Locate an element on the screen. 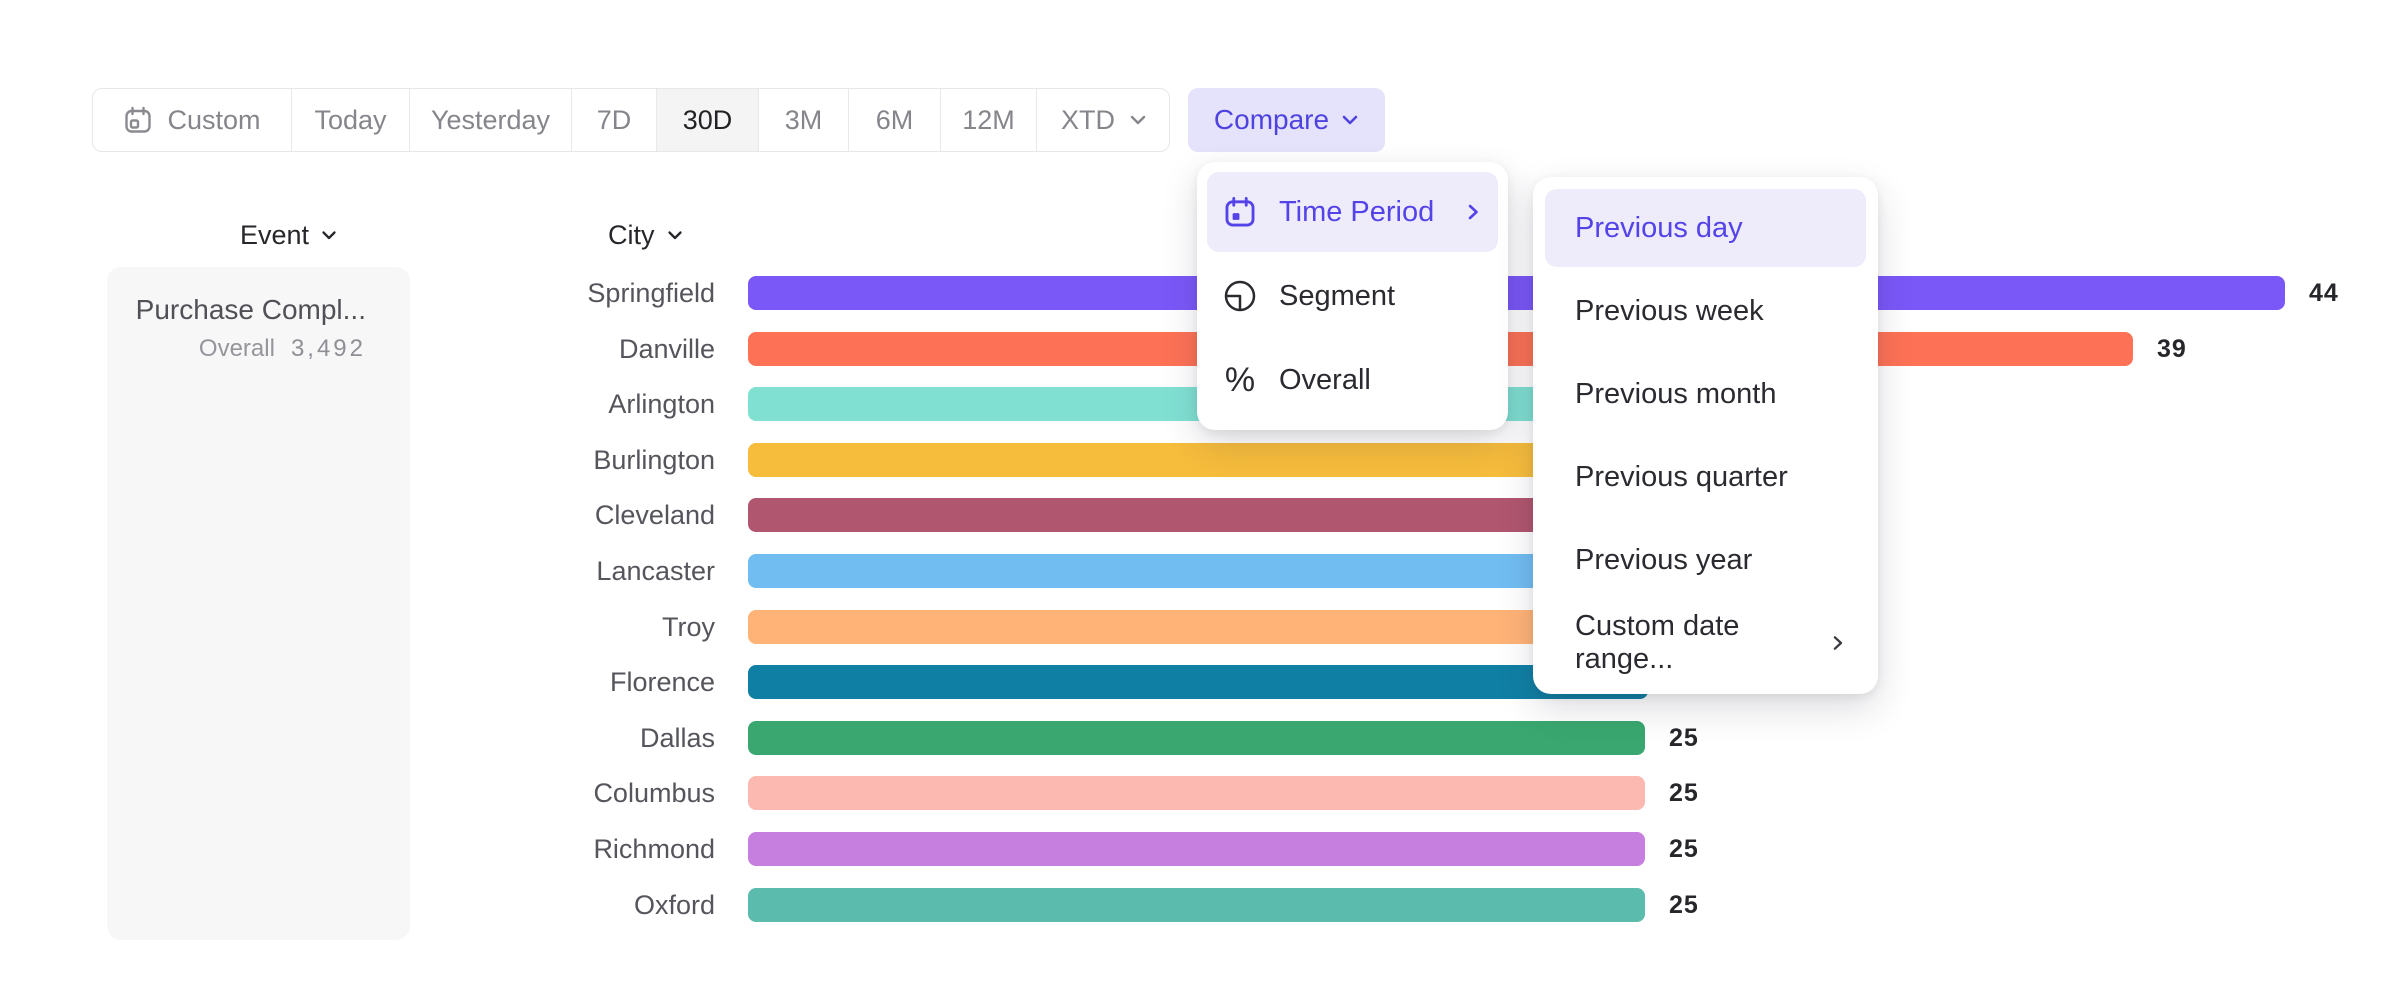 This screenshot has width=2394, height=1004. date-range-xtd: XTD is located at coordinates (1102, 120).